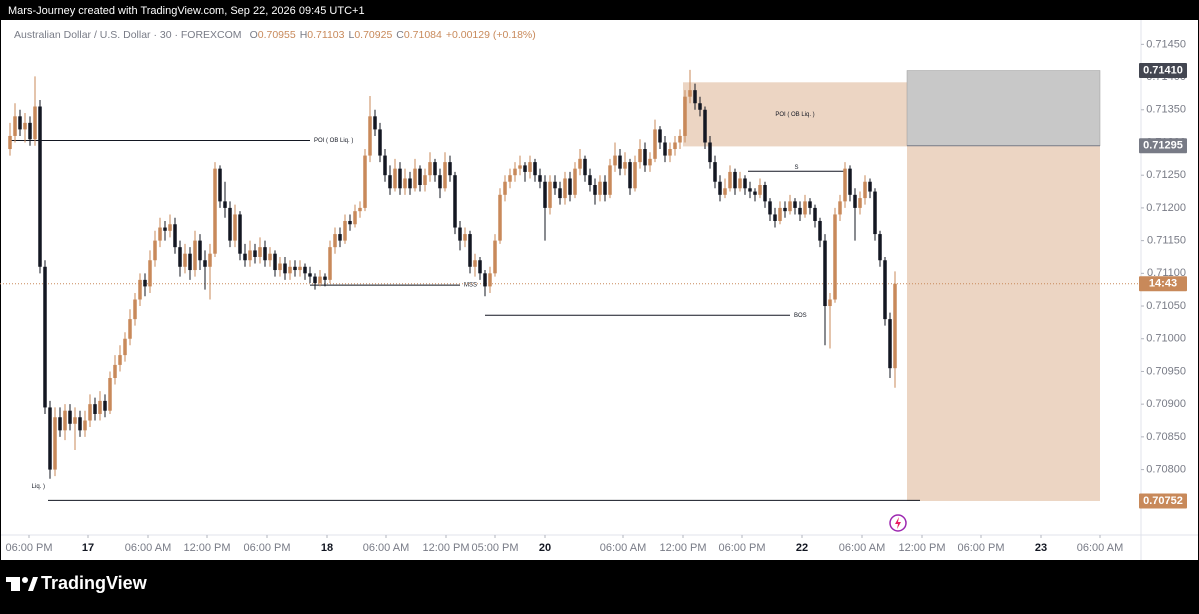  I want to click on stop-zone, so click(1003, 108).